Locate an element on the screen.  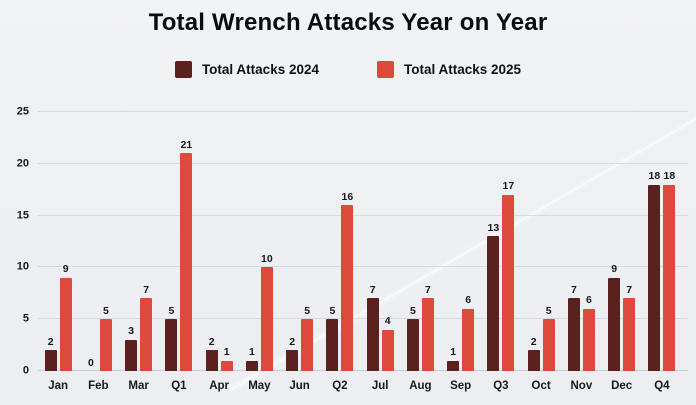
bar-slot-2025-feb: 5 is located at coordinates (105, 241).